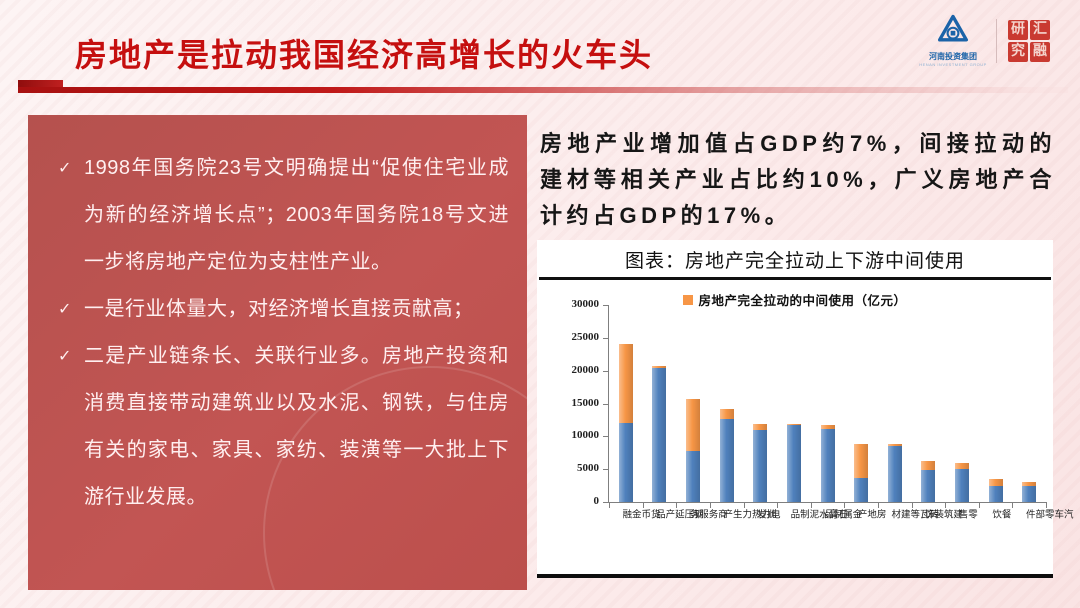  Describe the element at coordinates (913, 514) in the screenshot. I see `x-axis-label: 砖瓦等建材` at that location.